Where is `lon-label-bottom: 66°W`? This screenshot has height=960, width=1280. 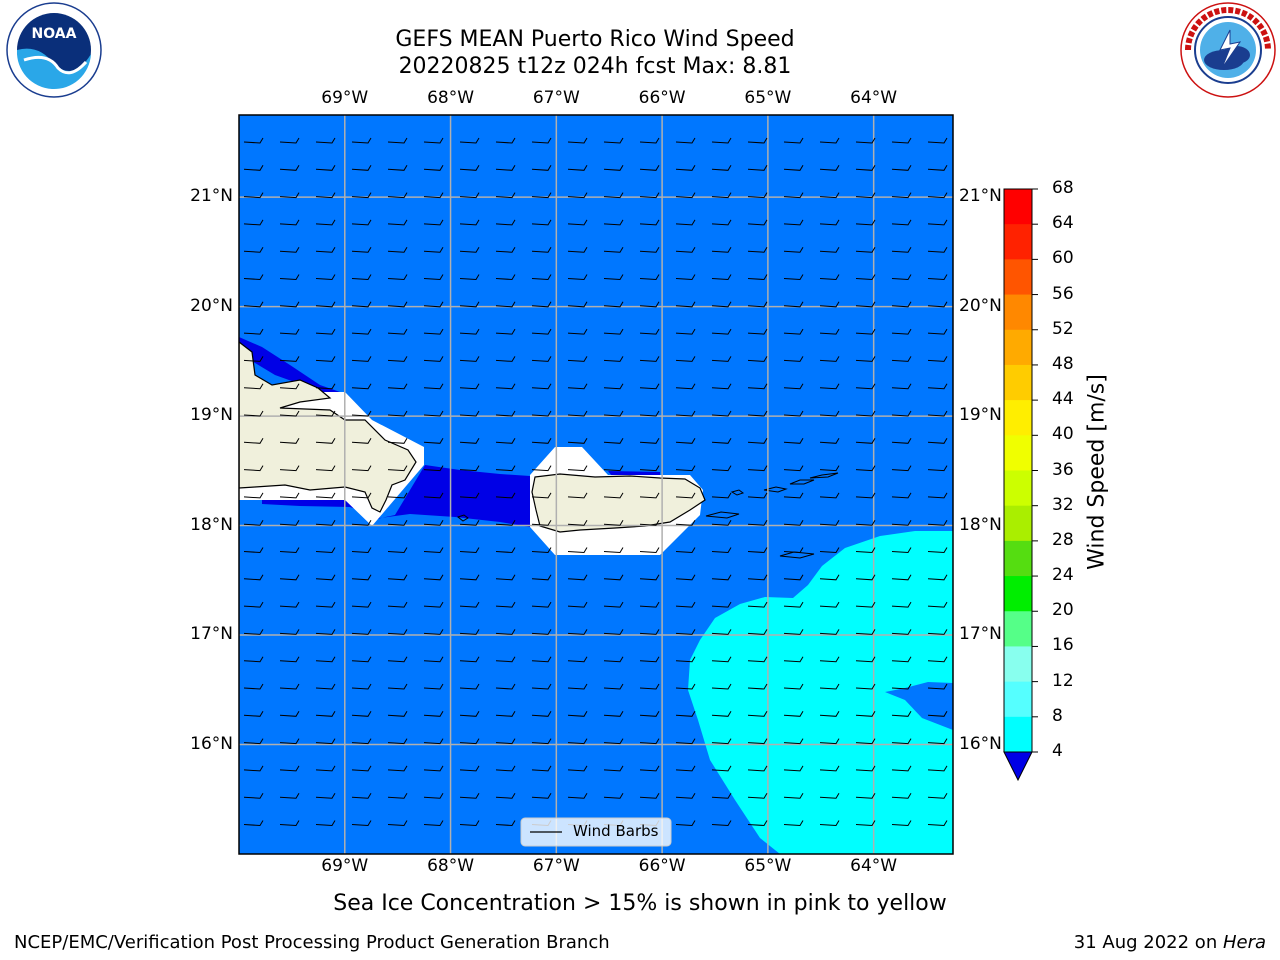 lon-label-bottom: 66°W is located at coordinates (662, 866).